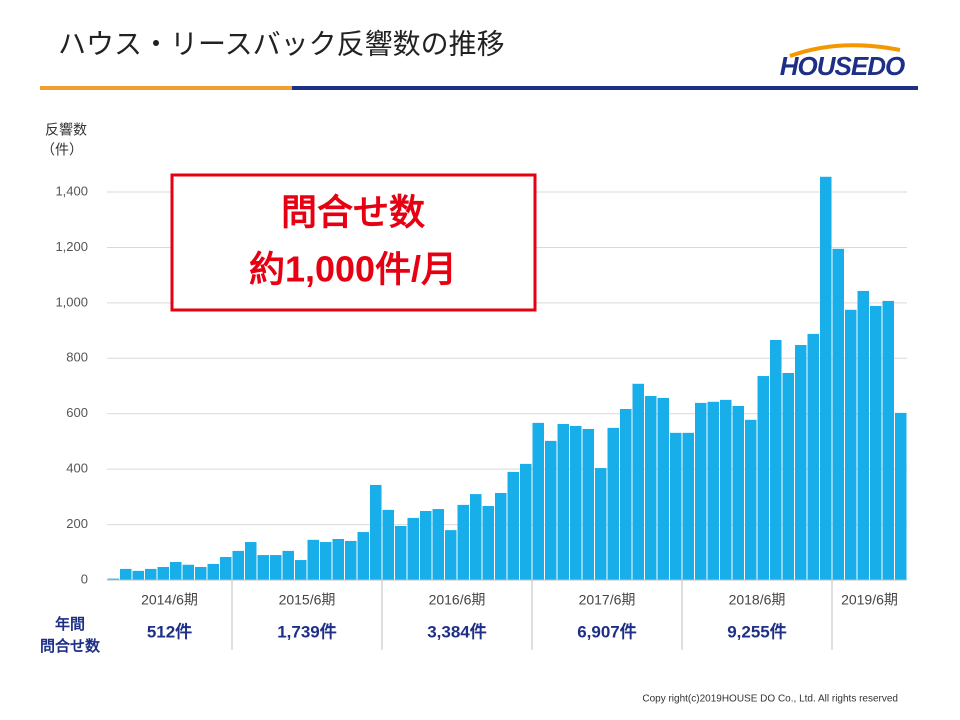 This screenshot has height=720, width=960. I want to click on y-tick-label: 1,400, so click(71, 190).